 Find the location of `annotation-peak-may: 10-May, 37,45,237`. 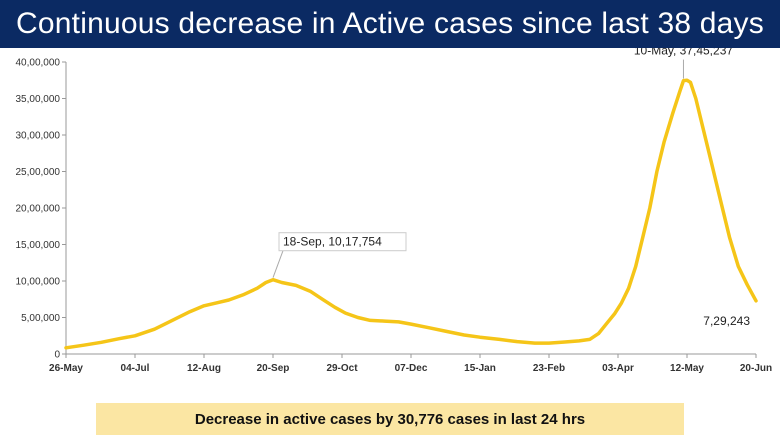

annotation-peak-may: 10-May, 37,45,237 is located at coordinates (684, 53).